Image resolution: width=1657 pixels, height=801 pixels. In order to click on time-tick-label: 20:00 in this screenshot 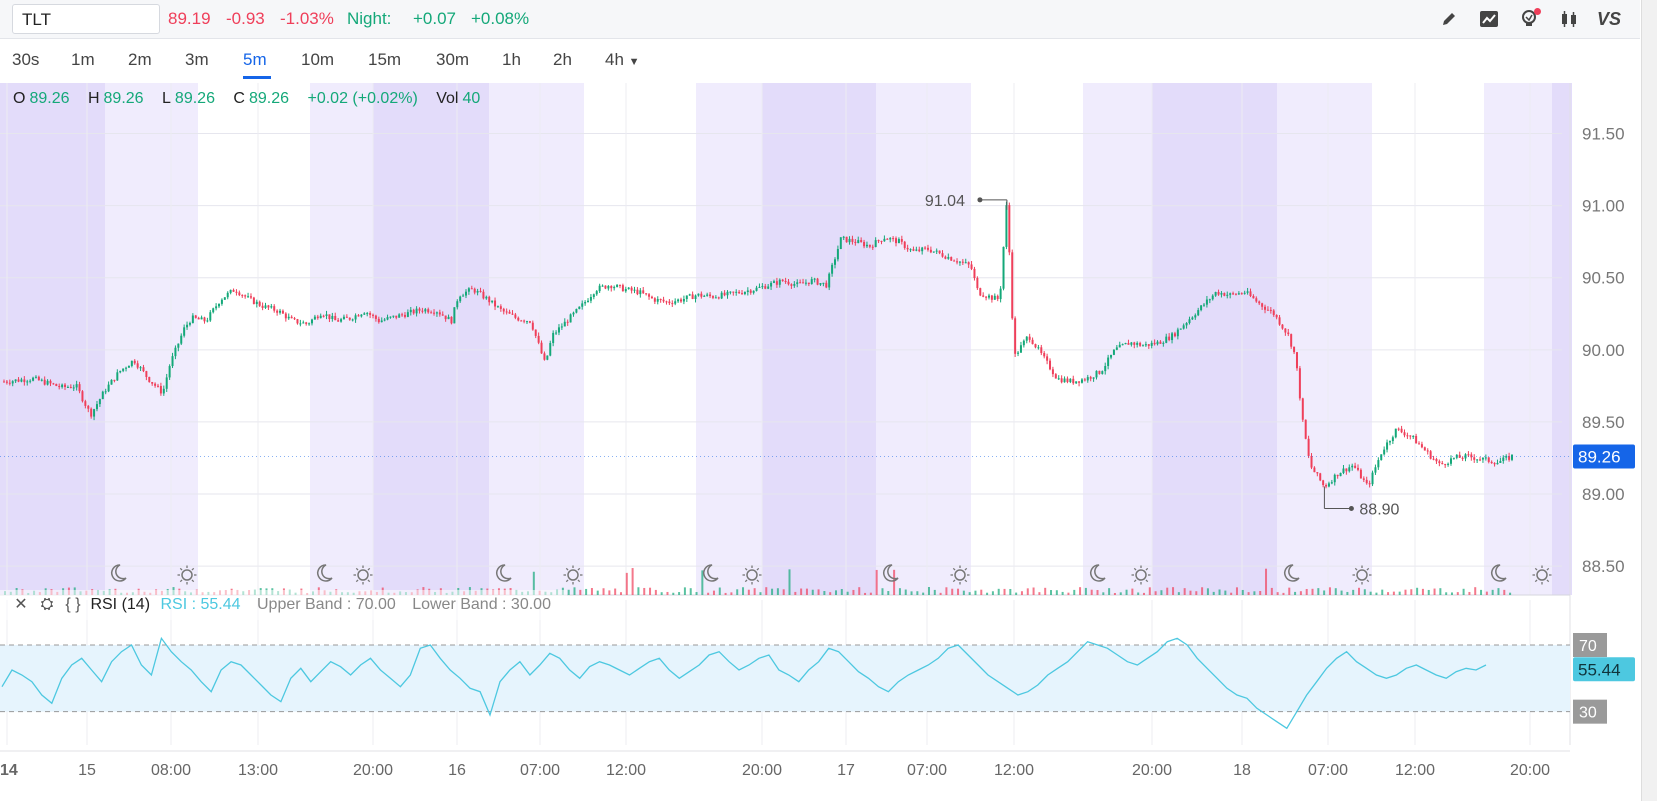, I will do `click(762, 770)`.